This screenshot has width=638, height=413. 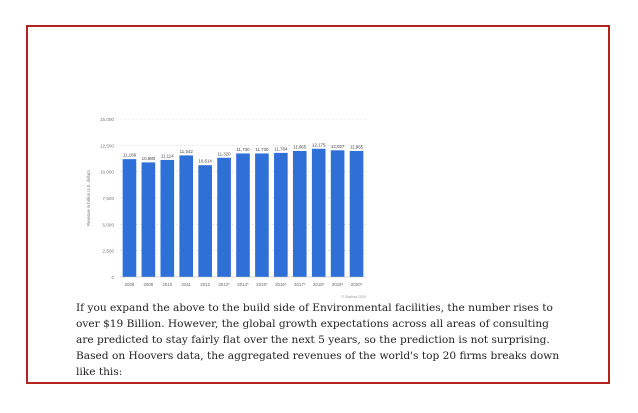 What do you see at coordinates (281, 284) in the screenshot?
I see `x-tick-label: 2016*` at bounding box center [281, 284].